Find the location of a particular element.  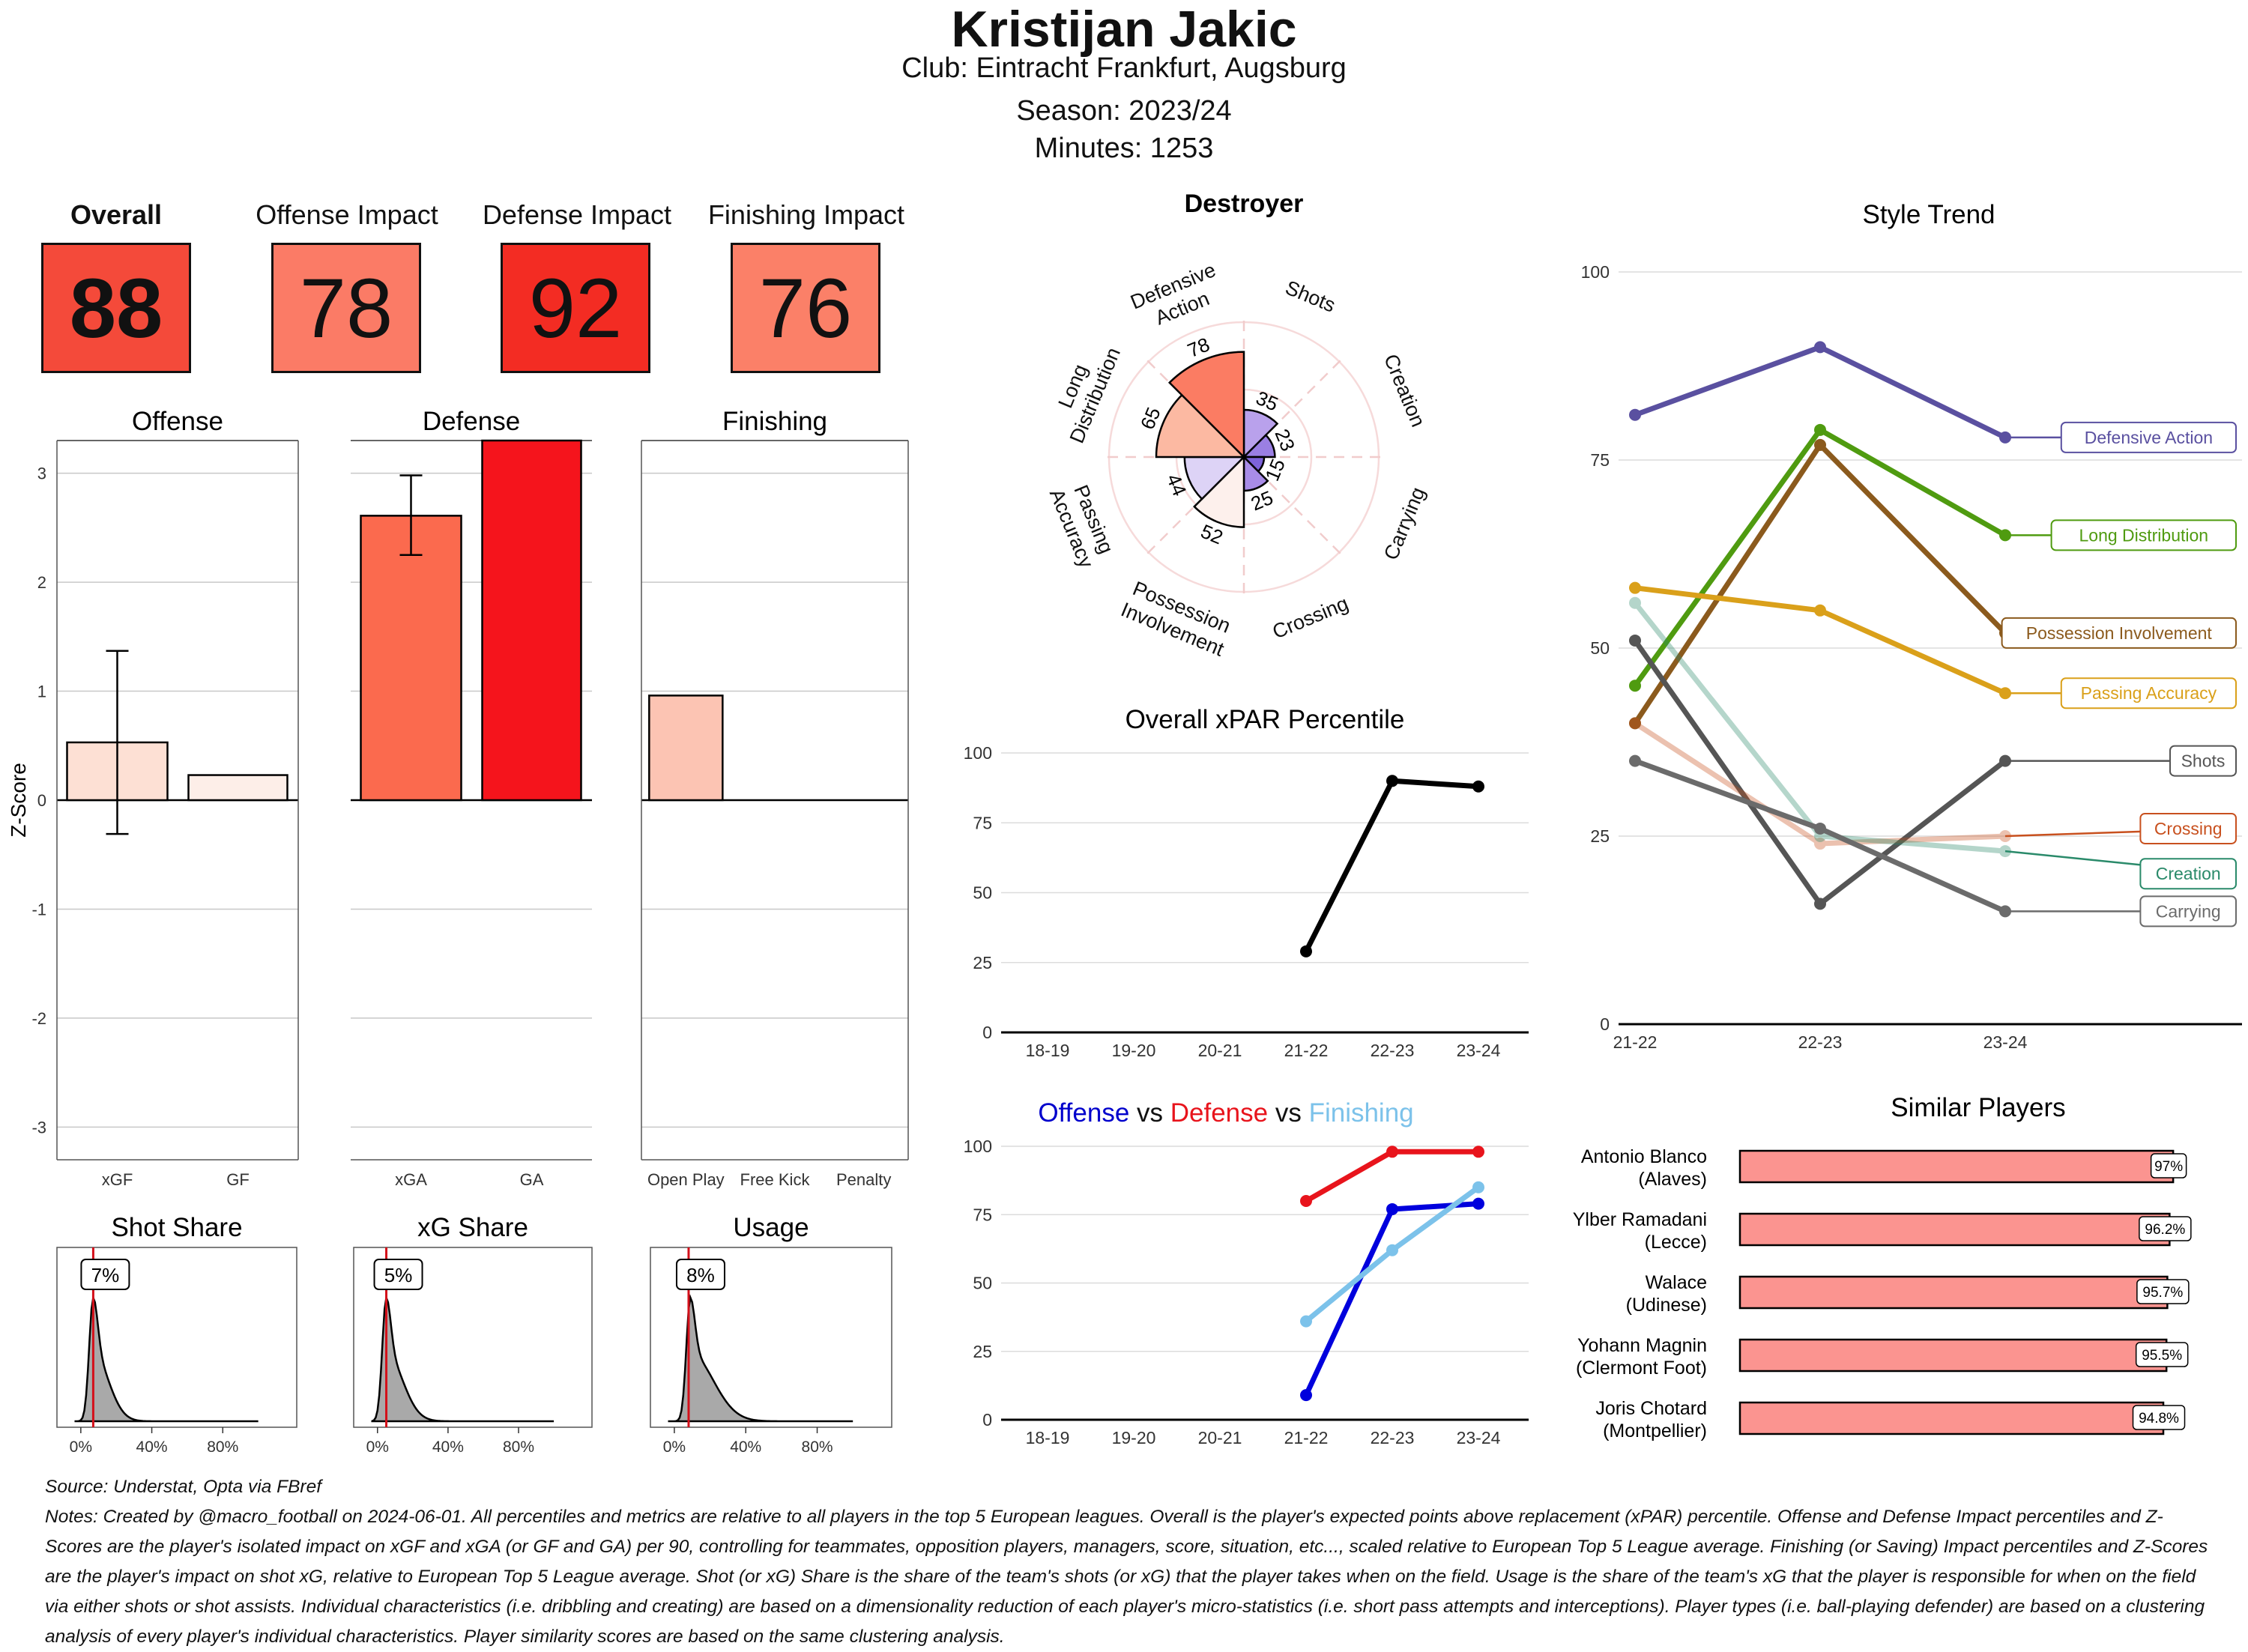

share-panel-usage: Usage 8% 0% 40% 80% is located at coordinates (771, 1334).